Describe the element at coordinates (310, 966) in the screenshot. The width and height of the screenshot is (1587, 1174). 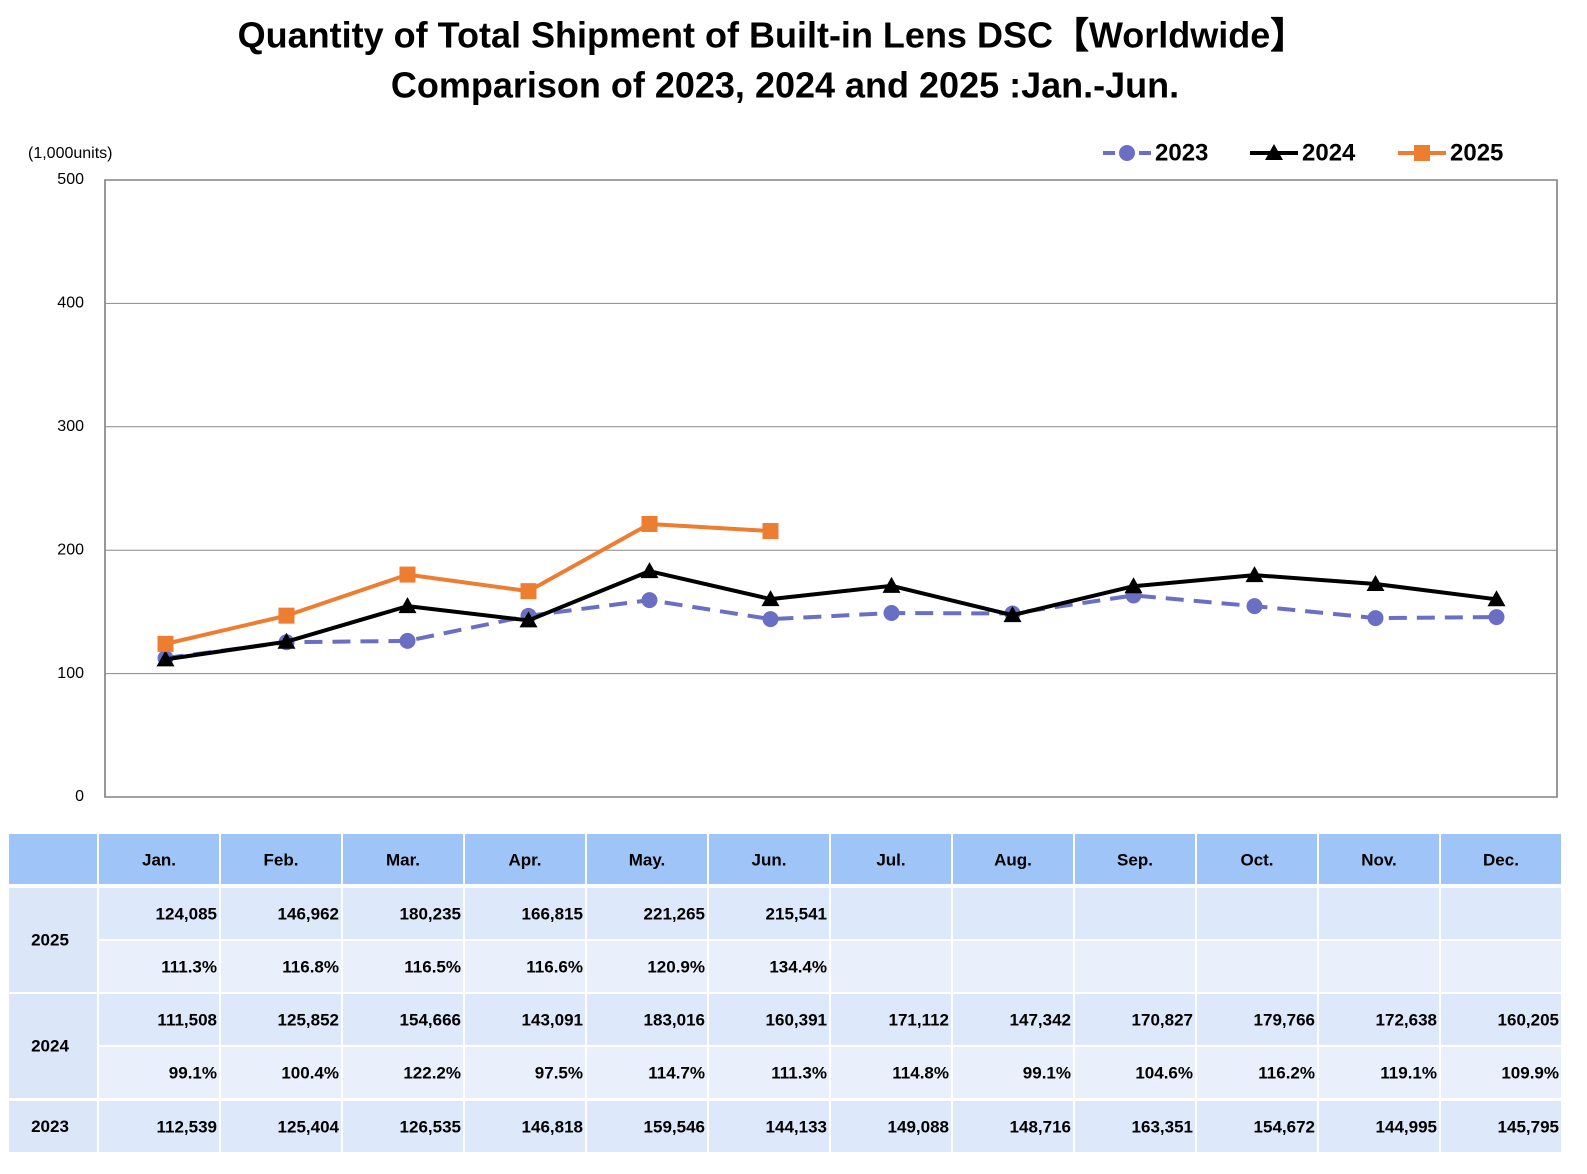
I see `table-ratio: 116.8%` at that location.